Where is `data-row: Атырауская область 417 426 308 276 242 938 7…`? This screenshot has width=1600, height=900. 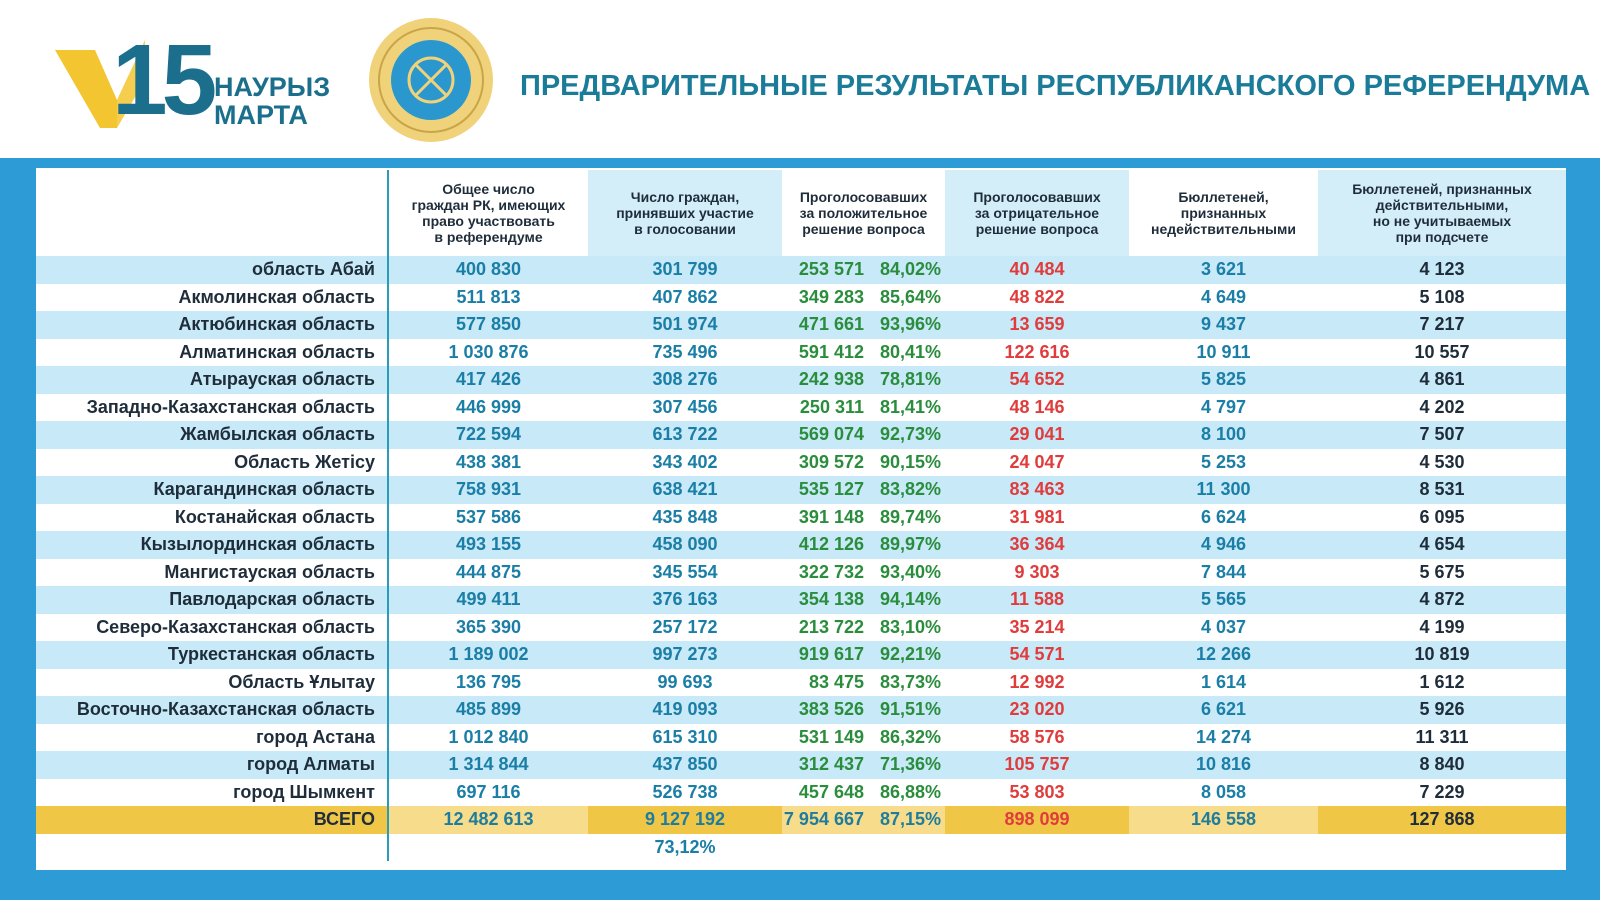 data-row: Атырауская область 417 426 308 276 242 938 7… is located at coordinates (801, 380).